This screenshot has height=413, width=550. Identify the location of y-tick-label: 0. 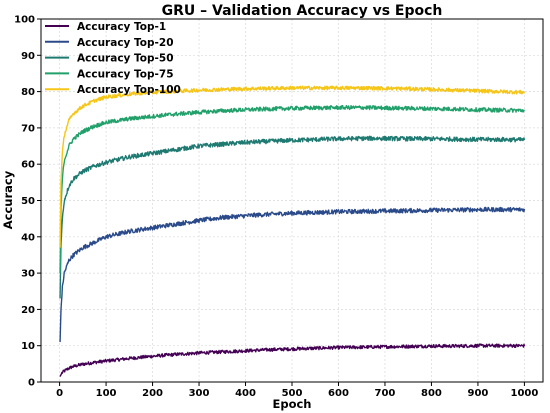
(31, 383).